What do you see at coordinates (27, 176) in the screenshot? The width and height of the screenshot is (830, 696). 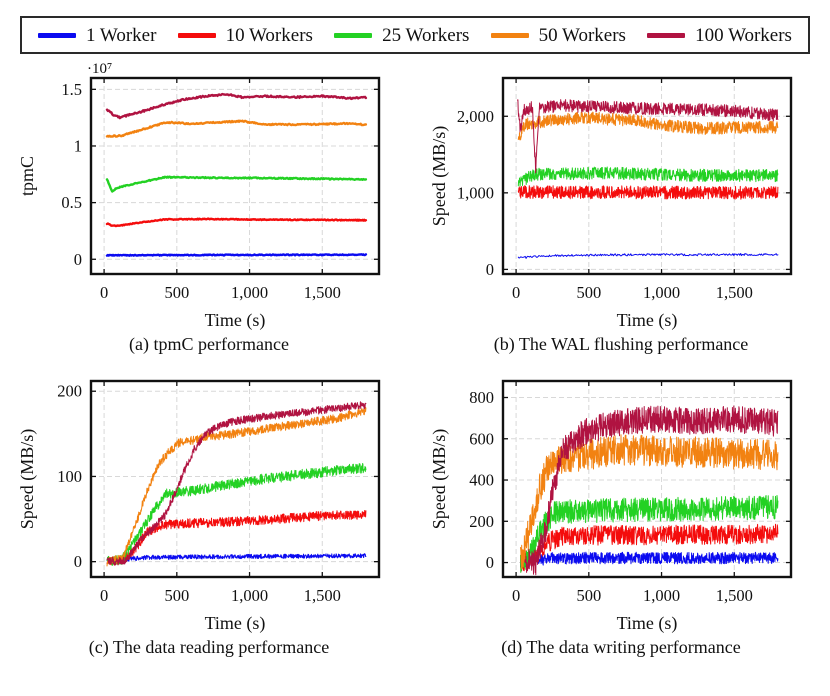 I see `y-axis-label: tpmC` at bounding box center [27, 176].